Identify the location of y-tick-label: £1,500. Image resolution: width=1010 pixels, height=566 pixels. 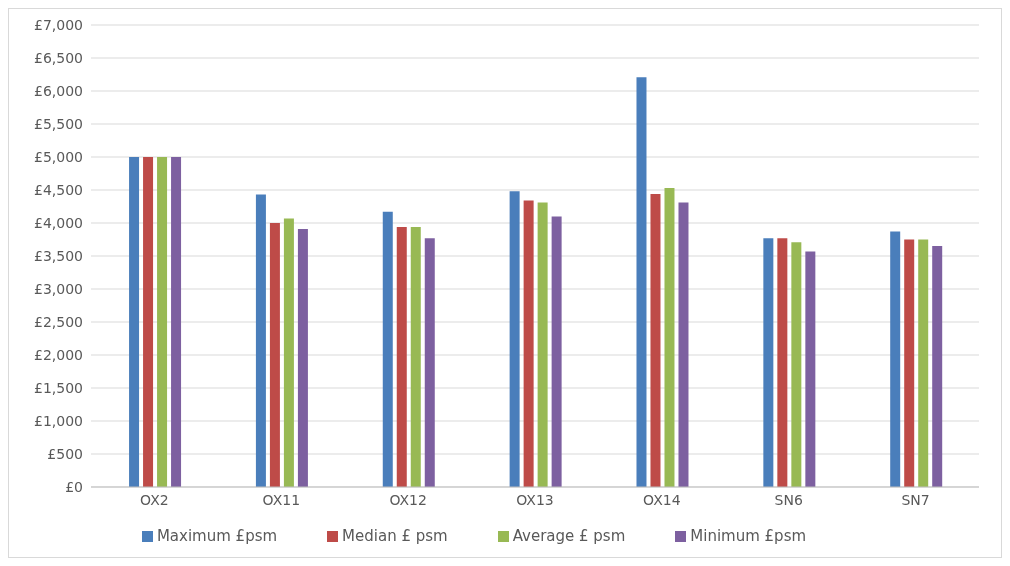
(58, 387).